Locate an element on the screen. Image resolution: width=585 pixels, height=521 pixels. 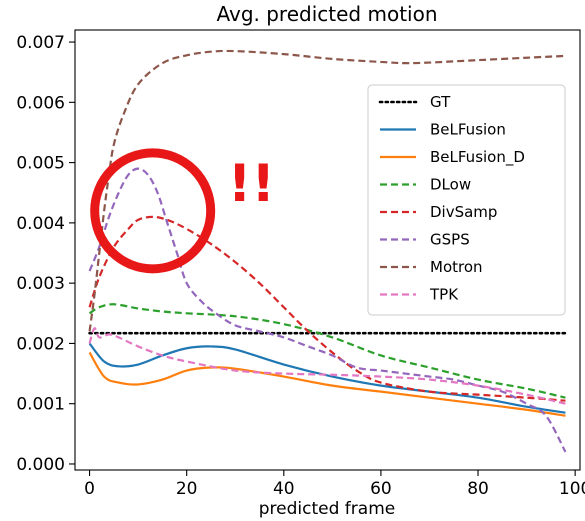
annotation: !! is located at coordinates (182, 211).